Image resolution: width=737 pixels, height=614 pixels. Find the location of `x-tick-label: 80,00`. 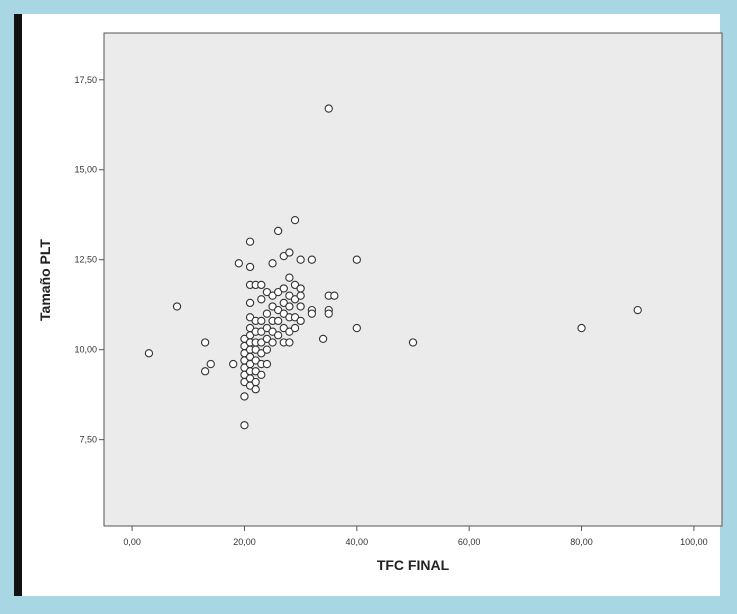

x-tick-label: 80,00 is located at coordinates (581, 542).